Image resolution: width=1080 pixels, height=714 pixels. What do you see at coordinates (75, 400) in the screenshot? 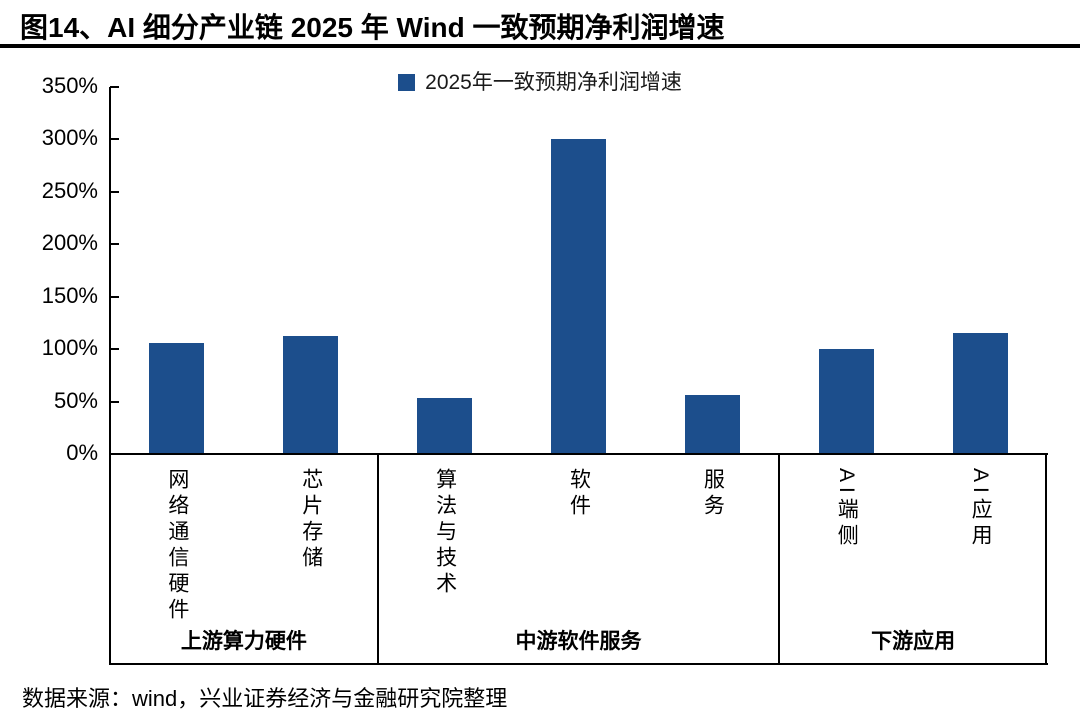
I see `y-axis-tick-label: 50%` at bounding box center [75, 400].